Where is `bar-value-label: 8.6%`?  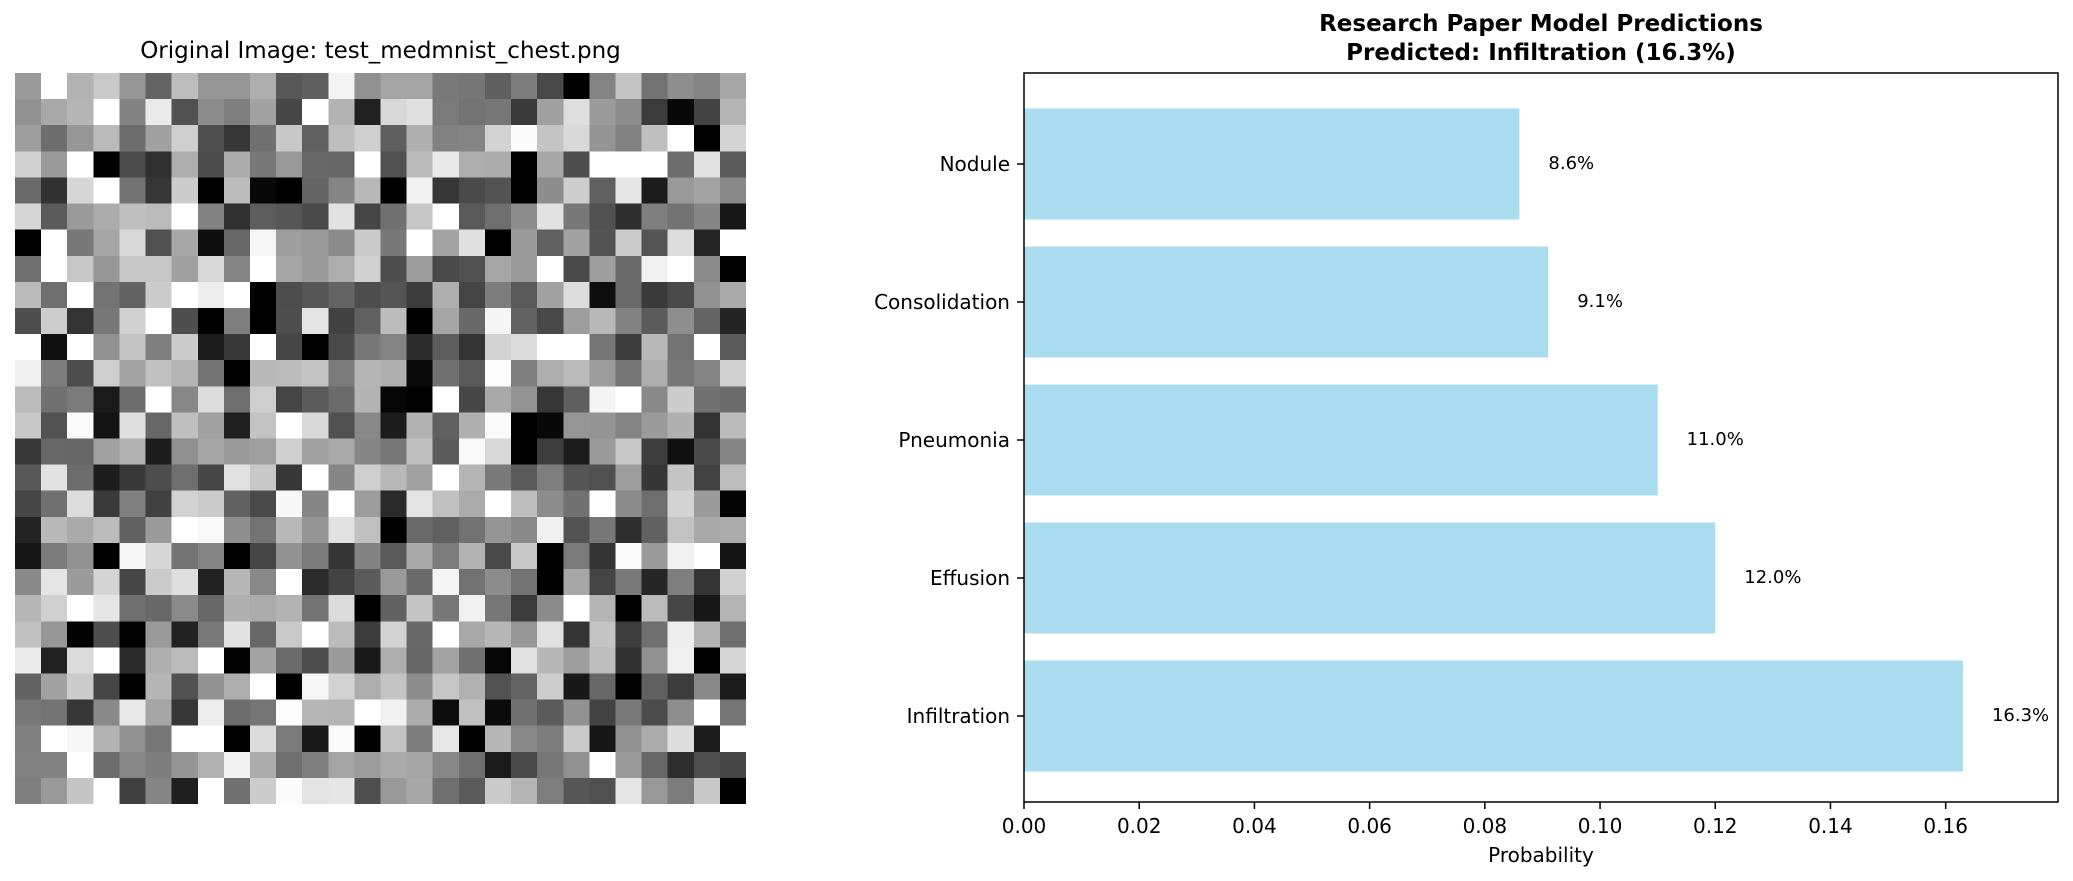 bar-value-label: 8.6% is located at coordinates (1571, 163).